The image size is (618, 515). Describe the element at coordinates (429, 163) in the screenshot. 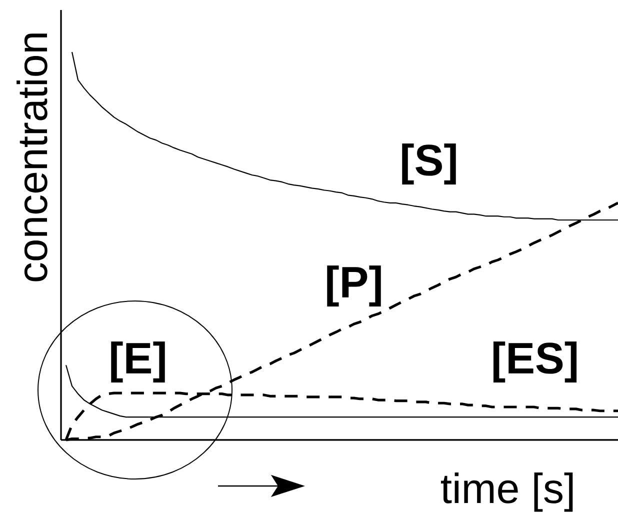

I see `series-label: [S]` at that location.